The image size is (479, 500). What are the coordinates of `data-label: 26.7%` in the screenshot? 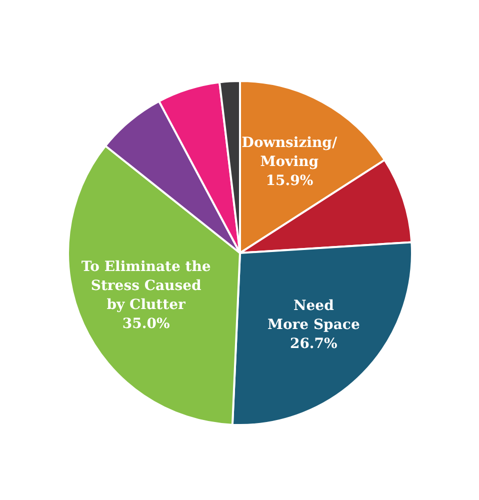 It's located at (314, 344).